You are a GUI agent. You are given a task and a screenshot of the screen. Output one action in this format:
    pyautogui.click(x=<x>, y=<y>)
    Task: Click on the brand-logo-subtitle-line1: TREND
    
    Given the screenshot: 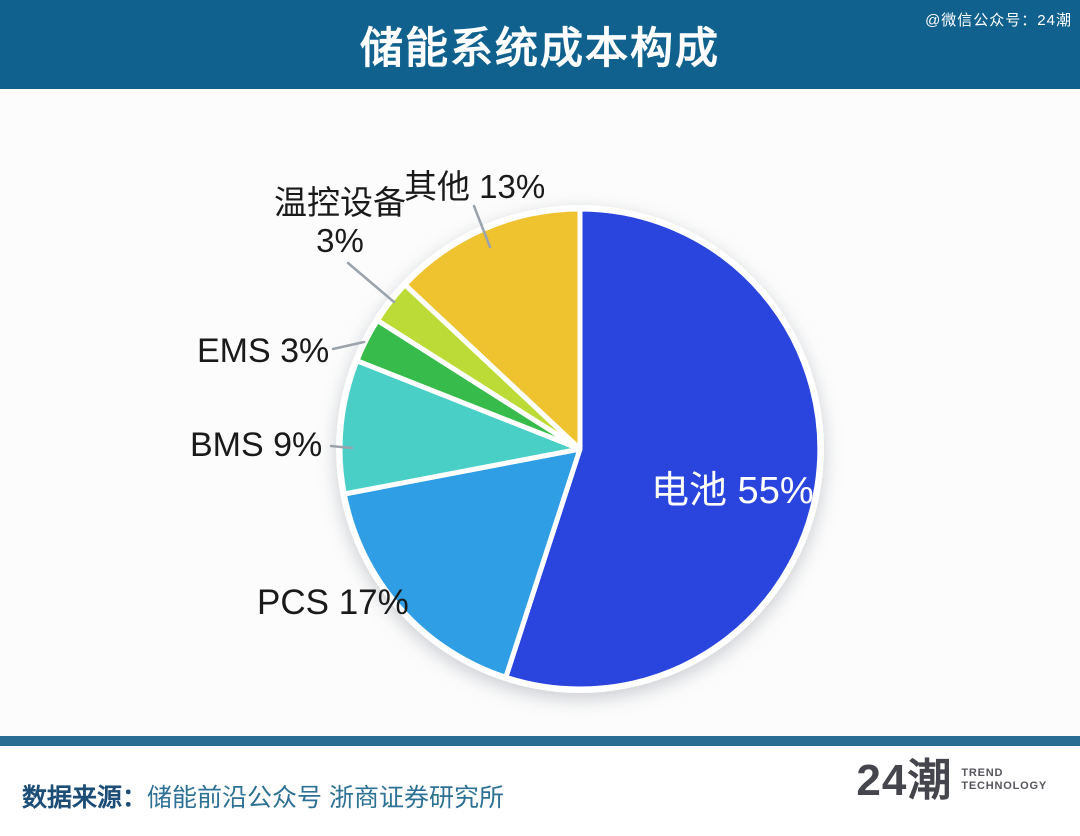 What is the action you would take?
    pyautogui.click(x=982, y=773)
    